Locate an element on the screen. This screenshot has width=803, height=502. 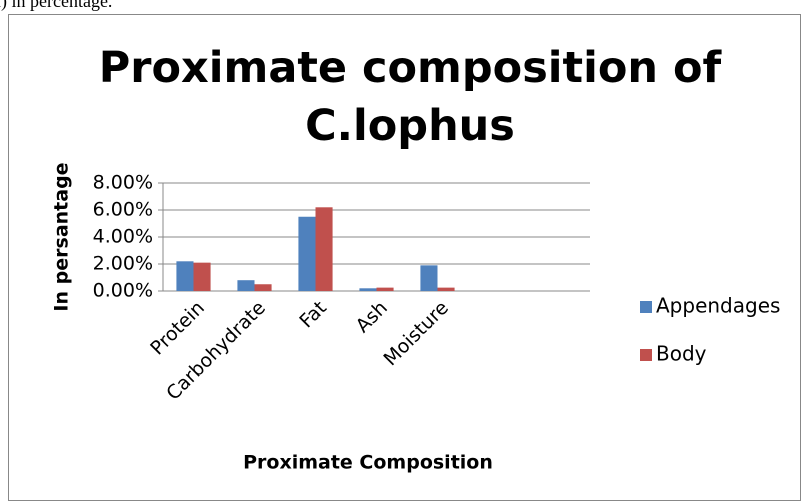
y-tick-label: 2.00% is located at coordinates (123, 264).